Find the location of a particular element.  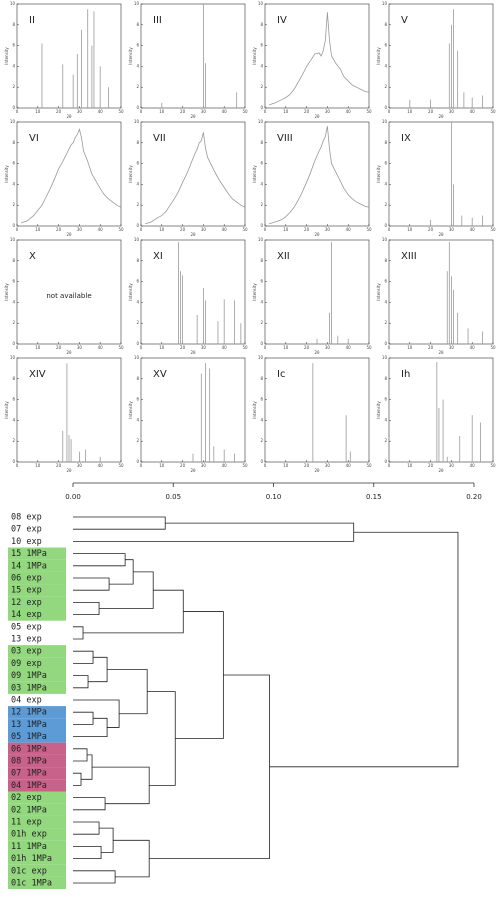

panel-label: XIV is located at coordinates (37, 374).